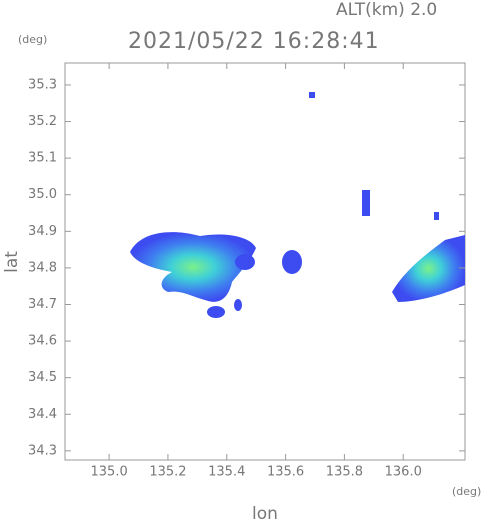 The height and width of the screenshot is (521, 491). Describe the element at coordinates (42, 414) in the screenshot. I see `y-tick-label: 34.4` at that location.